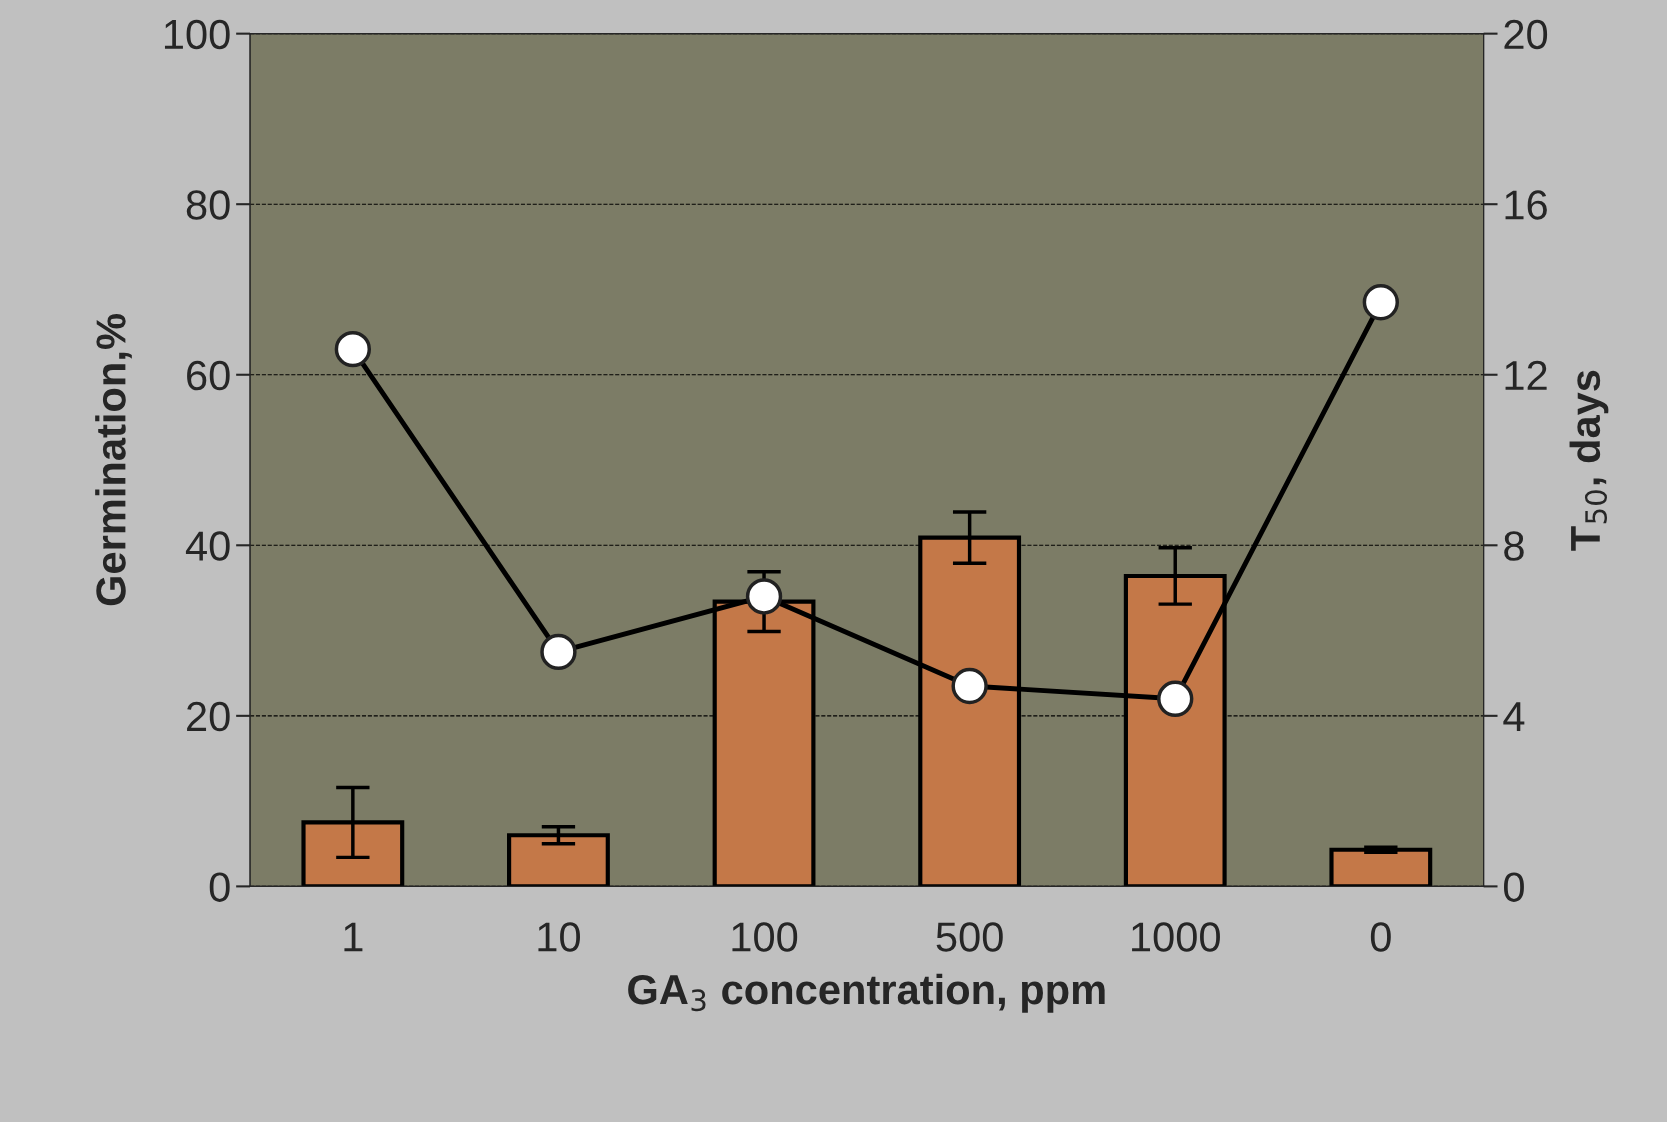  What do you see at coordinates (353, 937) in the screenshot?
I see `x-tick-label: 1` at bounding box center [353, 937].